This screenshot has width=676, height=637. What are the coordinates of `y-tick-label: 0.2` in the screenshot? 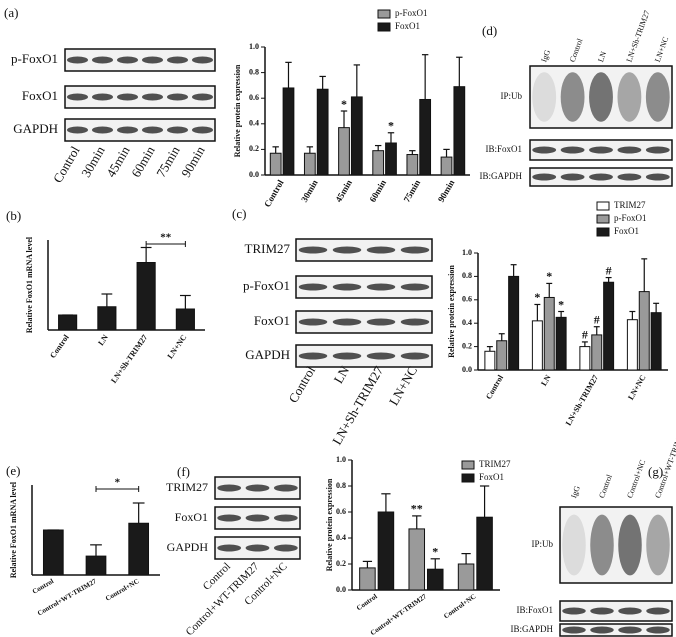 It's located at (341, 563).